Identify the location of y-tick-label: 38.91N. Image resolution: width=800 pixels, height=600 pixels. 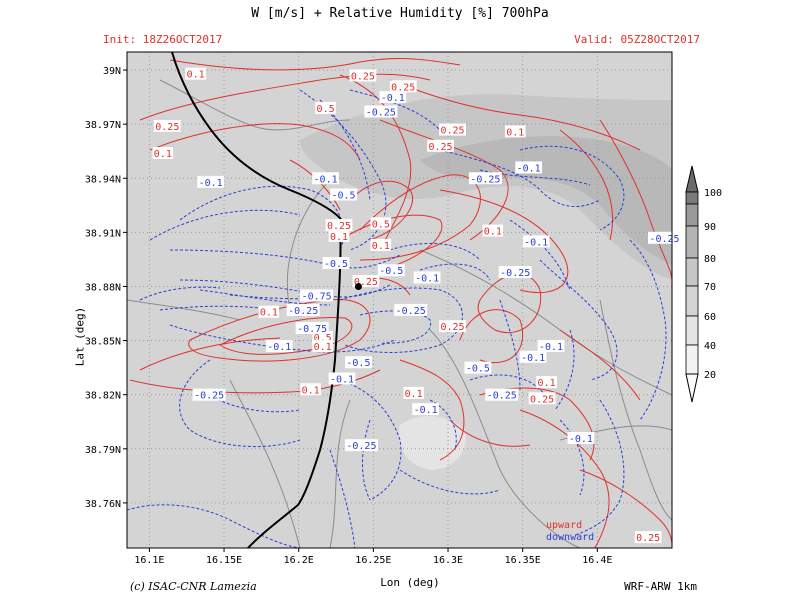
(103, 233).